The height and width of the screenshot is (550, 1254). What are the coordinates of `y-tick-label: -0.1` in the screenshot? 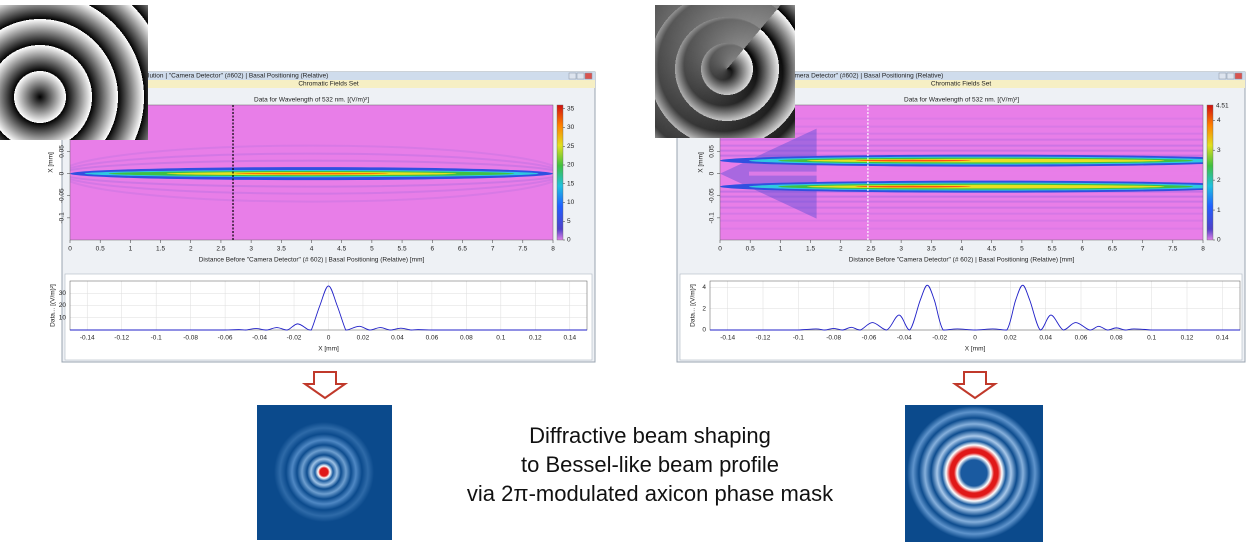 It's located at (712, 218).